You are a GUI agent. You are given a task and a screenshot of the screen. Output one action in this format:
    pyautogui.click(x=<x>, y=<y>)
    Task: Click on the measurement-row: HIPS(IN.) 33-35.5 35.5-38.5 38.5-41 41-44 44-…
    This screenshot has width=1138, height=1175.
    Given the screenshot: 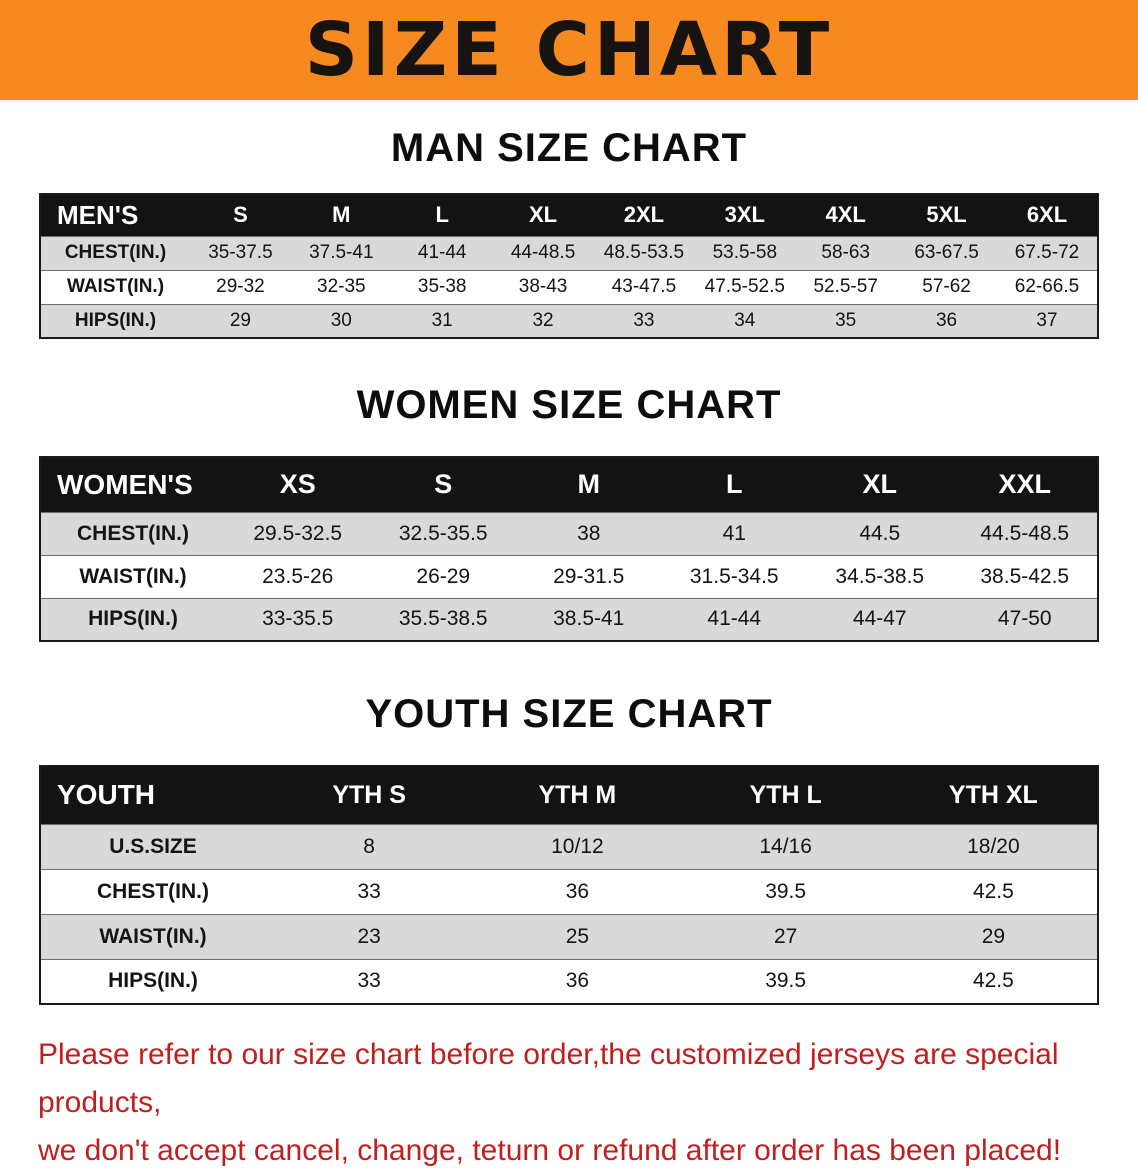 What is the action you would take?
    pyautogui.click(x=569, y=619)
    